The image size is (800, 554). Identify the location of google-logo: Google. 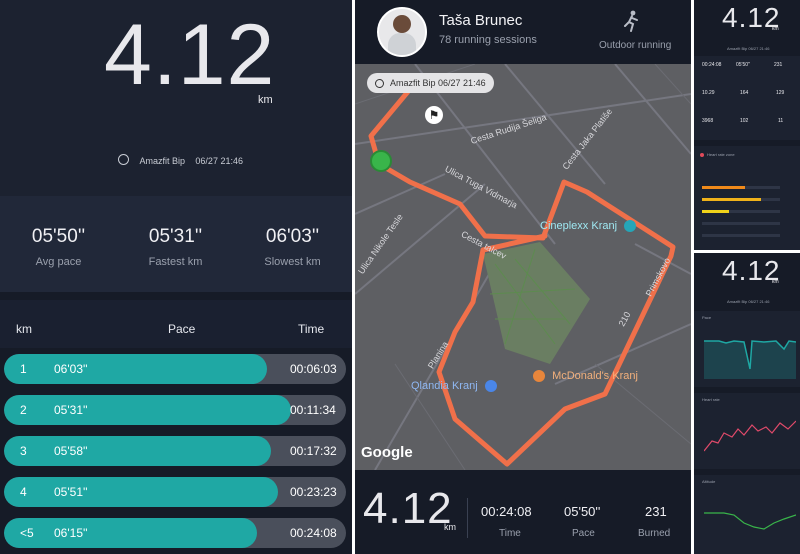
(387, 452).